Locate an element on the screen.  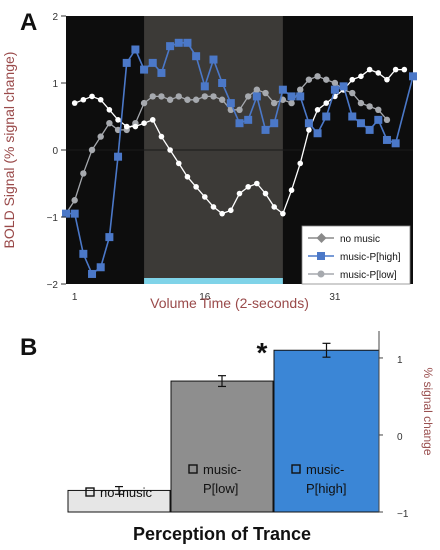
legend: no music music-P[high] music-P[low] is located at coordinates (356, 255).